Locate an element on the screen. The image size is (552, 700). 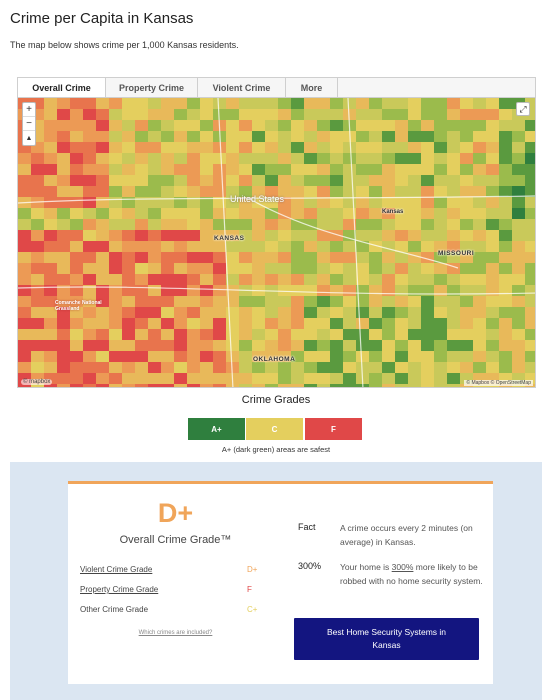
best-home-security-button: Best Home Security Systems in Kansas is located at coordinates (386, 639).